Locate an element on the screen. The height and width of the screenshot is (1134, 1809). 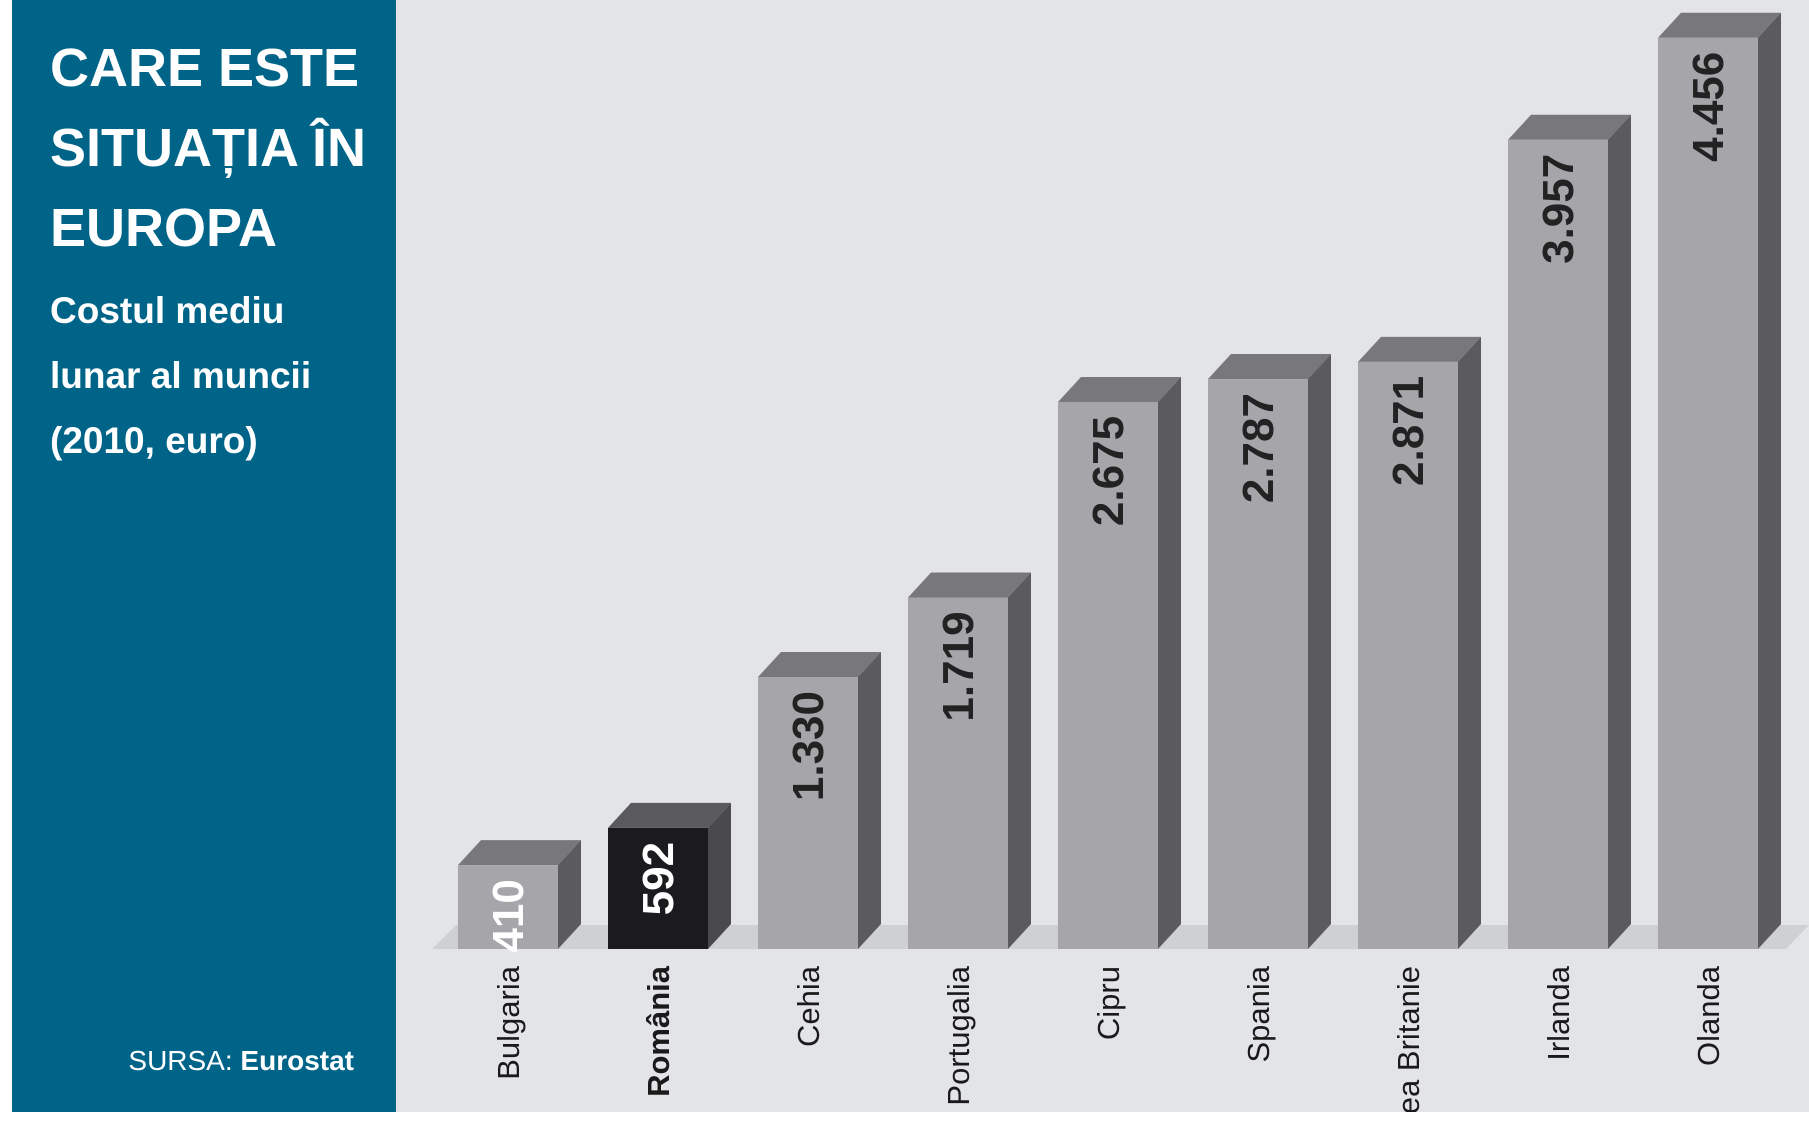
source-name: Eurostat is located at coordinates (297, 1060).